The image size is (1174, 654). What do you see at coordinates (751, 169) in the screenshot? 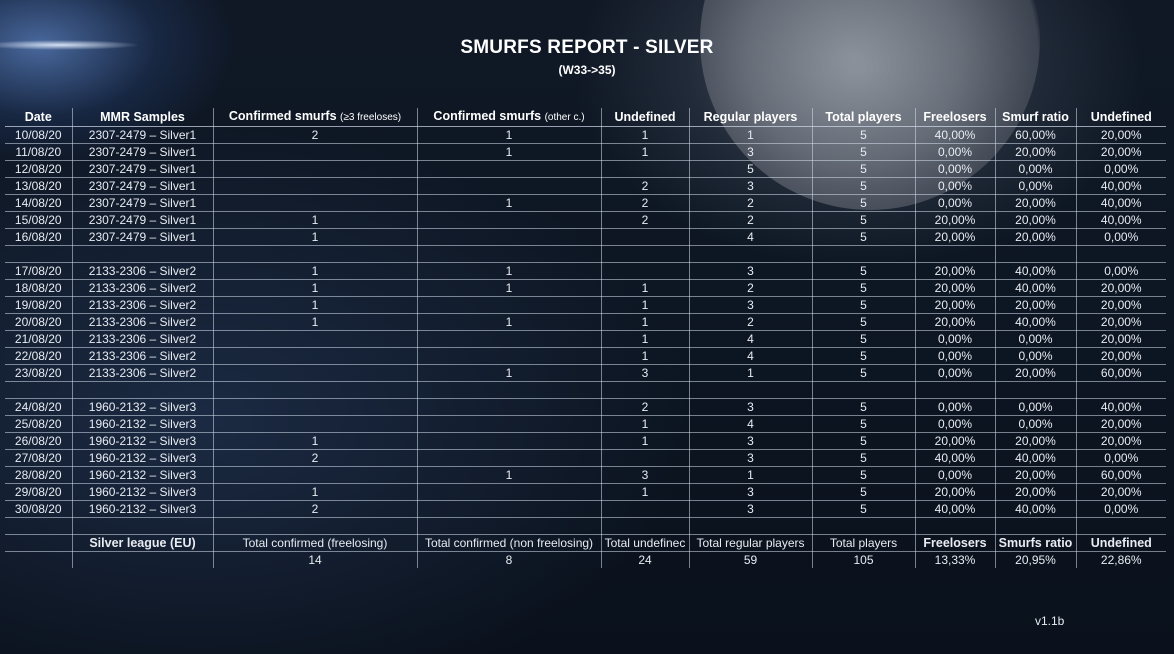
I see `cell-regular: 5` at bounding box center [751, 169].